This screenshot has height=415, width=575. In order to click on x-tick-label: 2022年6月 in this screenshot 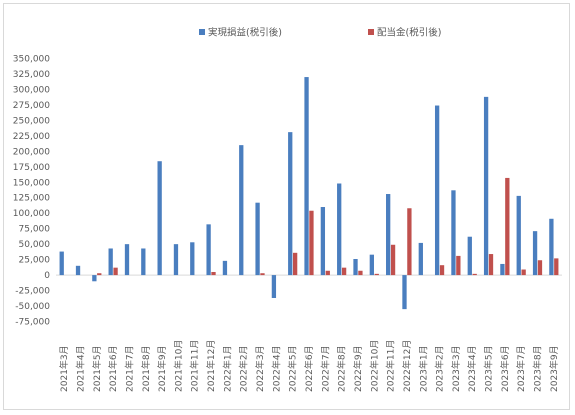, I will do `click(309, 368)`.